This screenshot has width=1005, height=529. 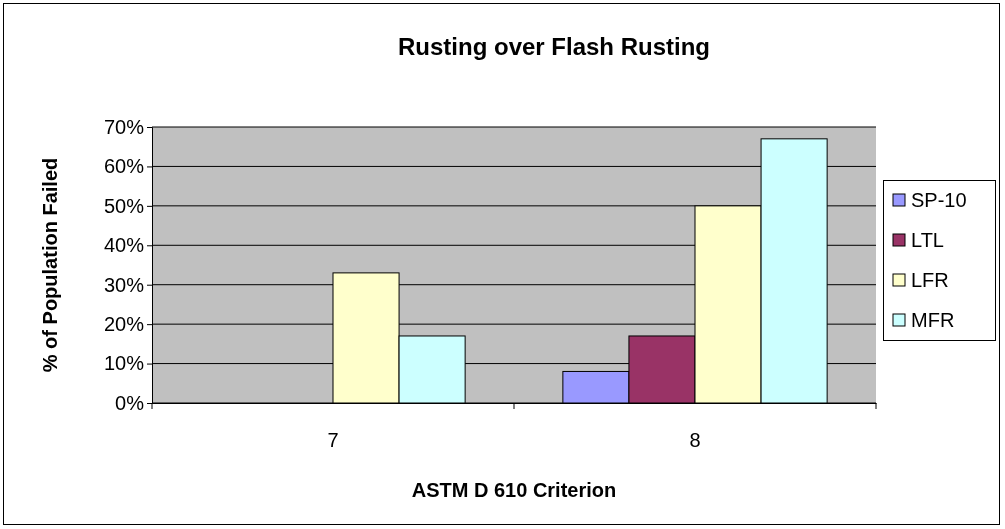 What do you see at coordinates (124, 166) in the screenshot?
I see `y-tick-label: 60%` at bounding box center [124, 166].